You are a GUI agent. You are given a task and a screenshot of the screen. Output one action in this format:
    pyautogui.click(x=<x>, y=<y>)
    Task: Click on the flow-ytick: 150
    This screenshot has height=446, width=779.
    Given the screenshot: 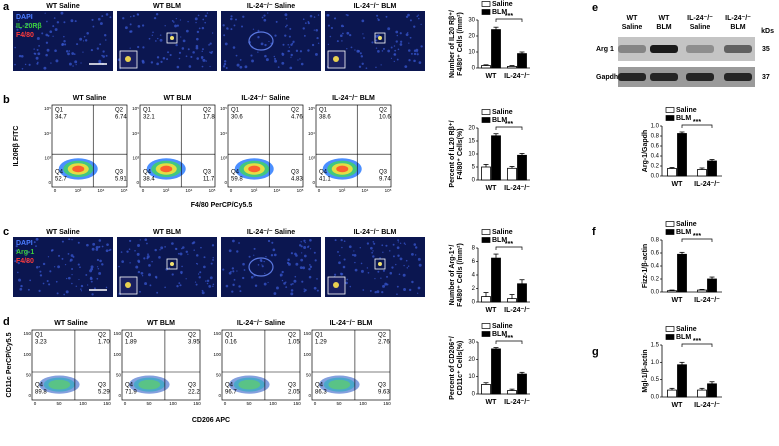 What is the action you would take?
    pyautogui.click(x=117, y=333)
    